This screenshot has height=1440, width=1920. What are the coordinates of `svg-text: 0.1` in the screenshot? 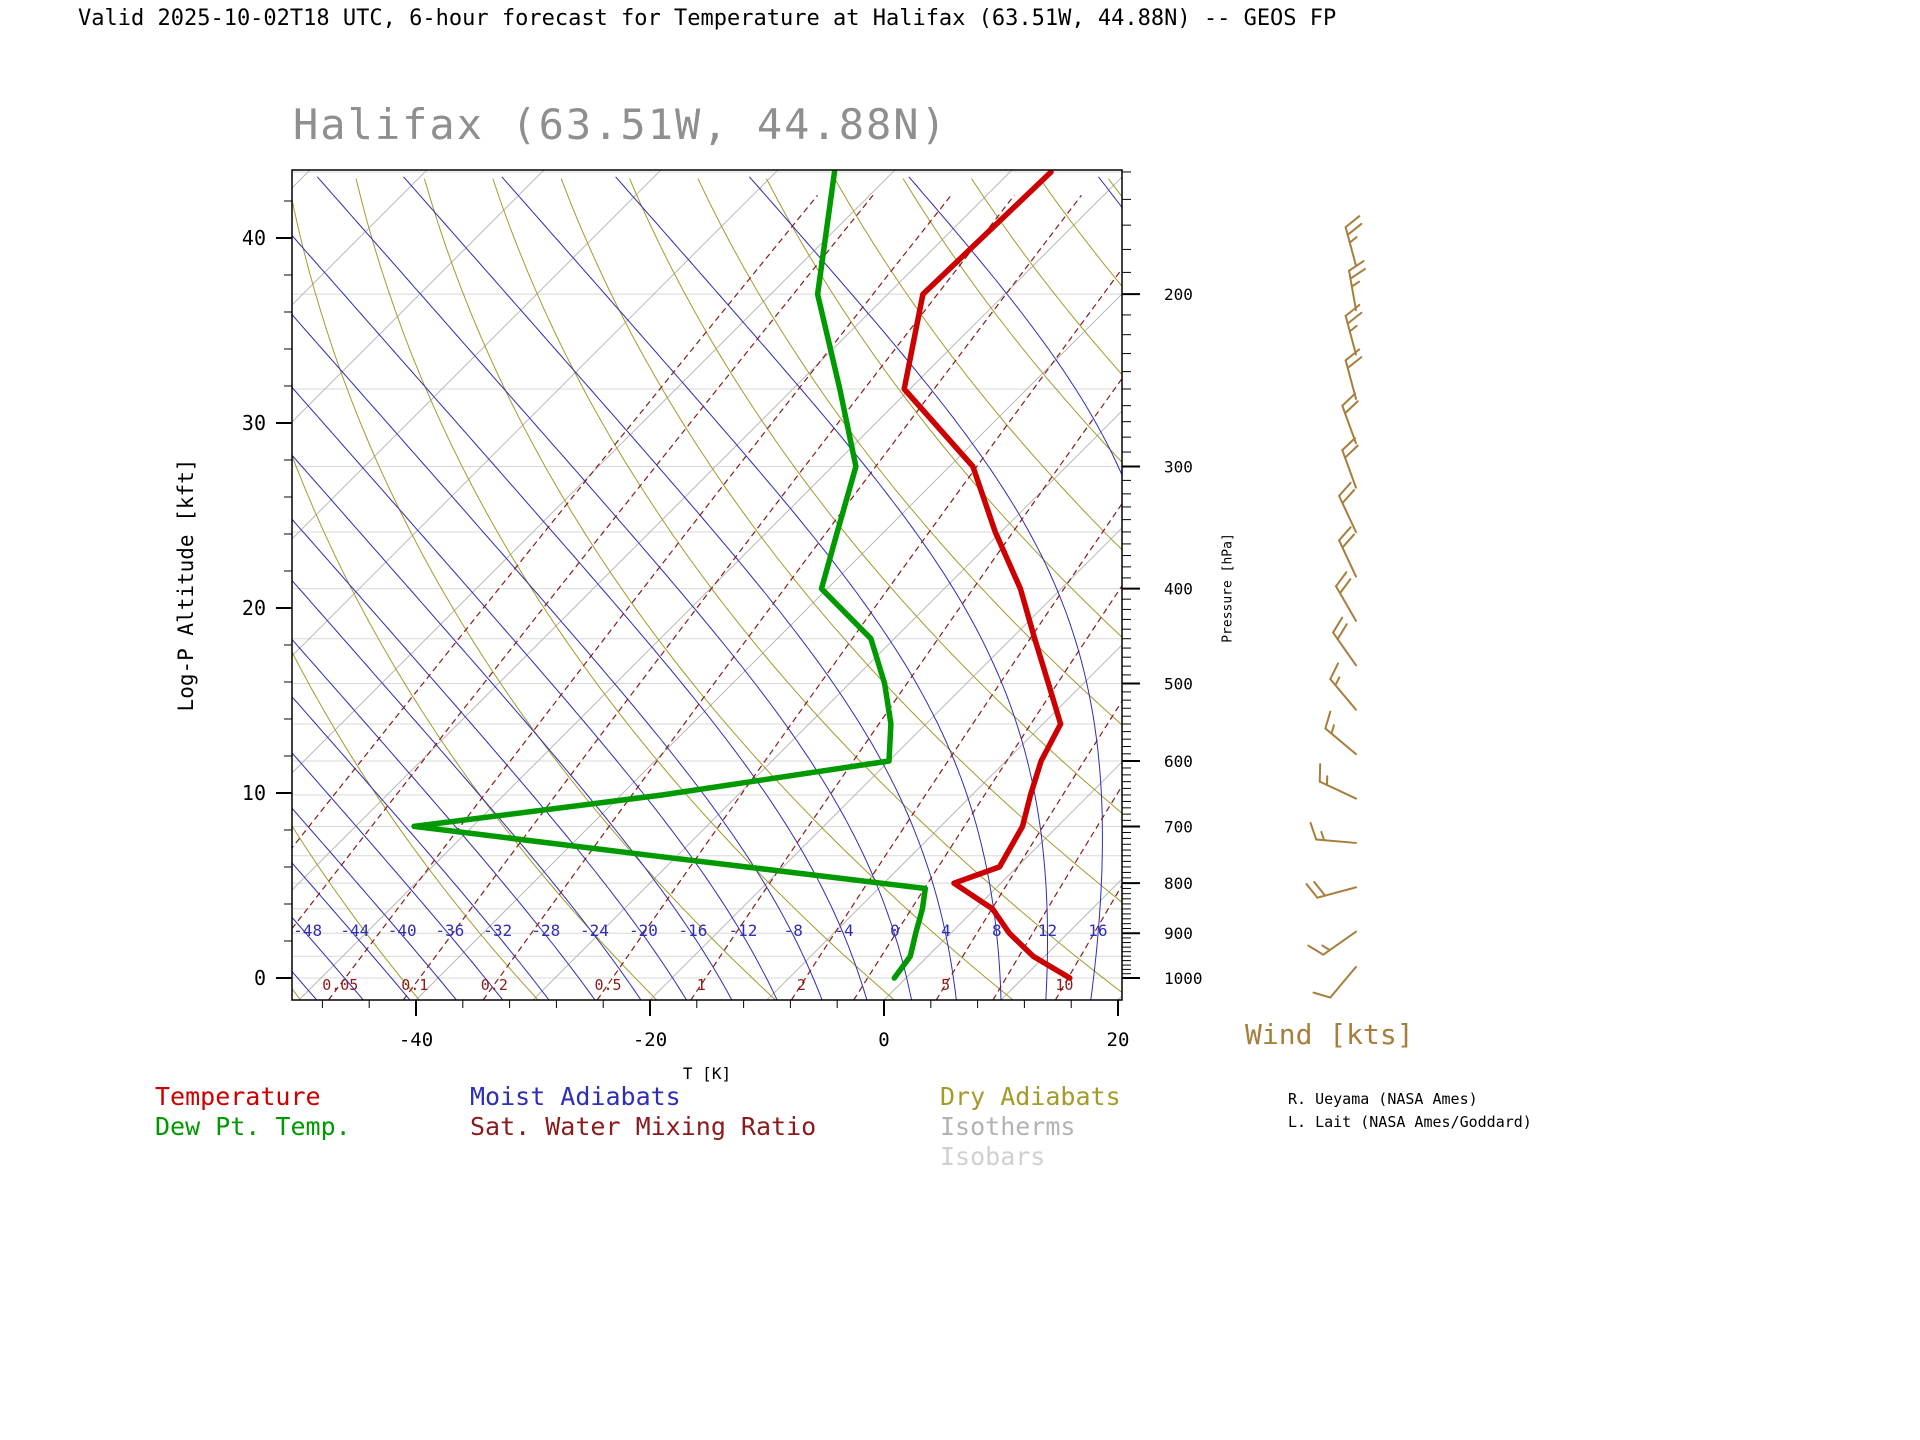 It's located at (414, 985).